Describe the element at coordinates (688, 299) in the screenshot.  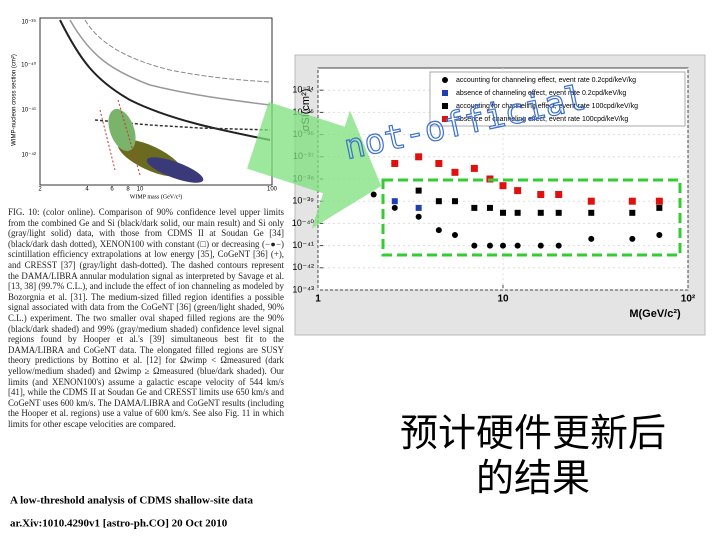
I see `x-tick-label: 10²` at that location.